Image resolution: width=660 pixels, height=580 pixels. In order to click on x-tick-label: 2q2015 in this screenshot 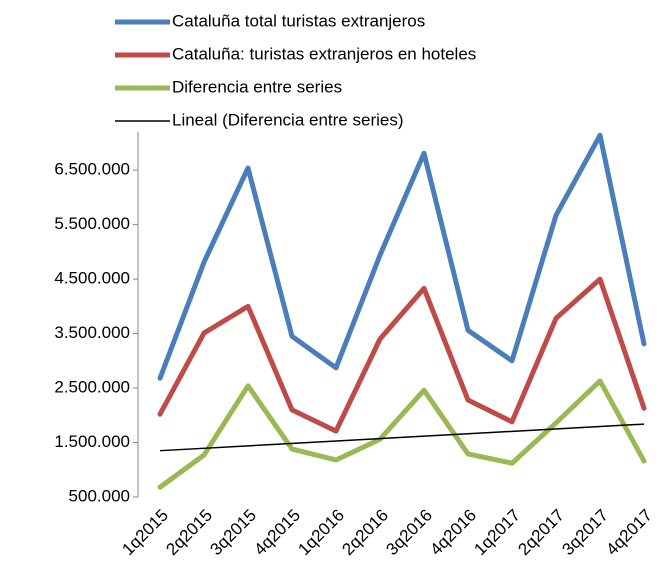, I will do `click(189, 533)`.